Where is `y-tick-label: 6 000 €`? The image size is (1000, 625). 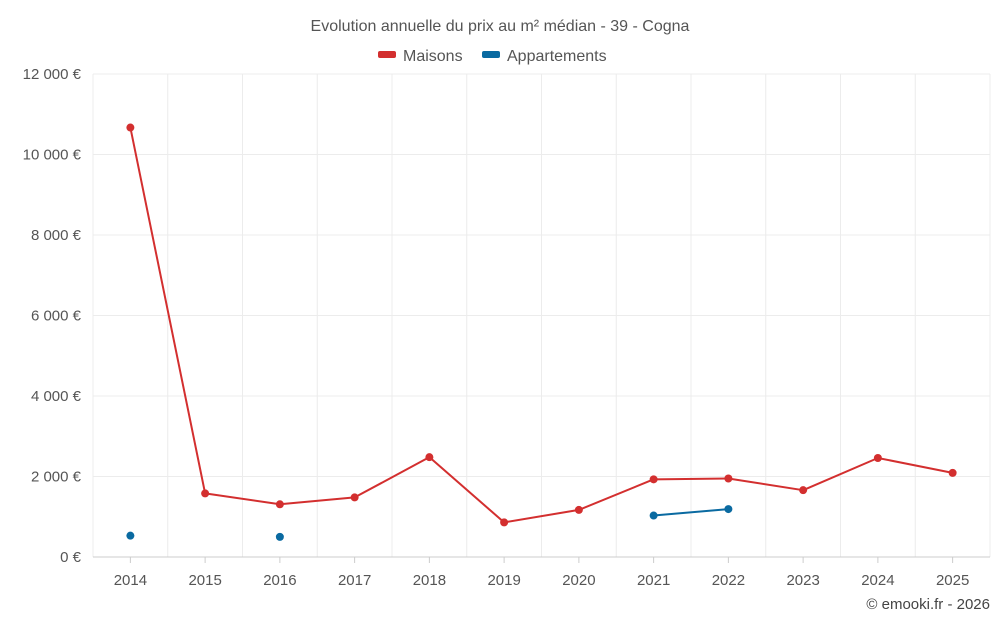 y-tick-label: 6 000 € is located at coordinates (56, 316).